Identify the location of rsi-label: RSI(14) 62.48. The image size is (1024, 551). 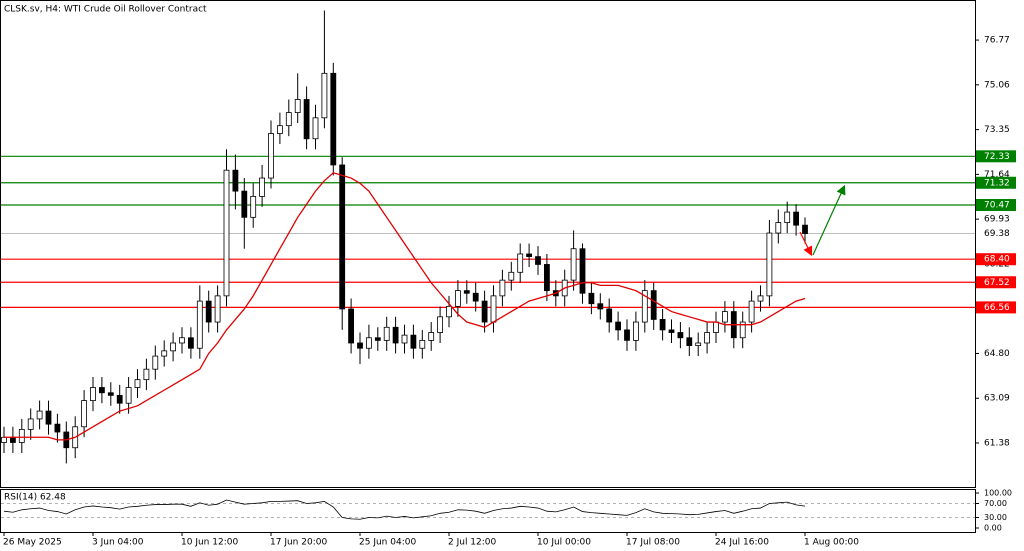
(35, 498).